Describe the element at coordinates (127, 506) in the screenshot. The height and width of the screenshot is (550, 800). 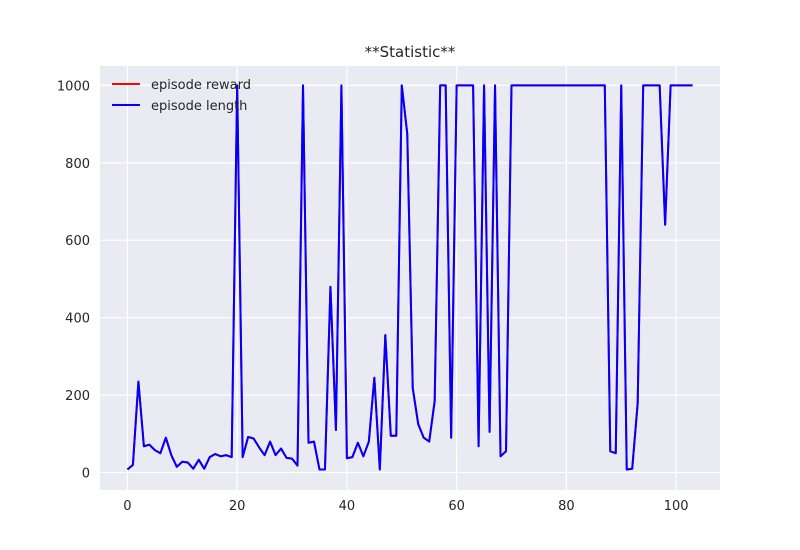
I see `x-tick-label: 0` at that location.